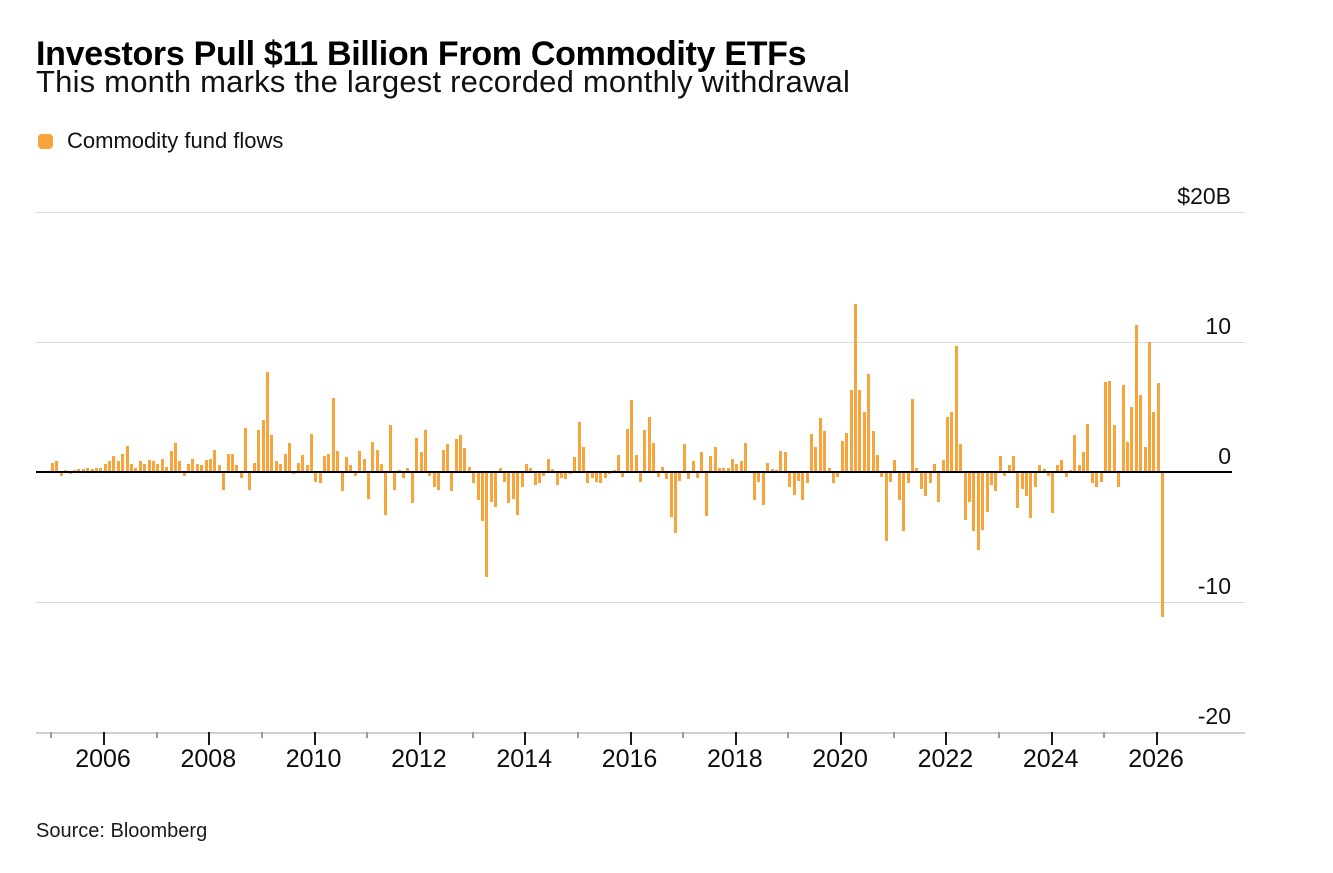  Describe the element at coordinates (629, 759) in the screenshot. I see `x-axis-label-2016: 2016` at that location.